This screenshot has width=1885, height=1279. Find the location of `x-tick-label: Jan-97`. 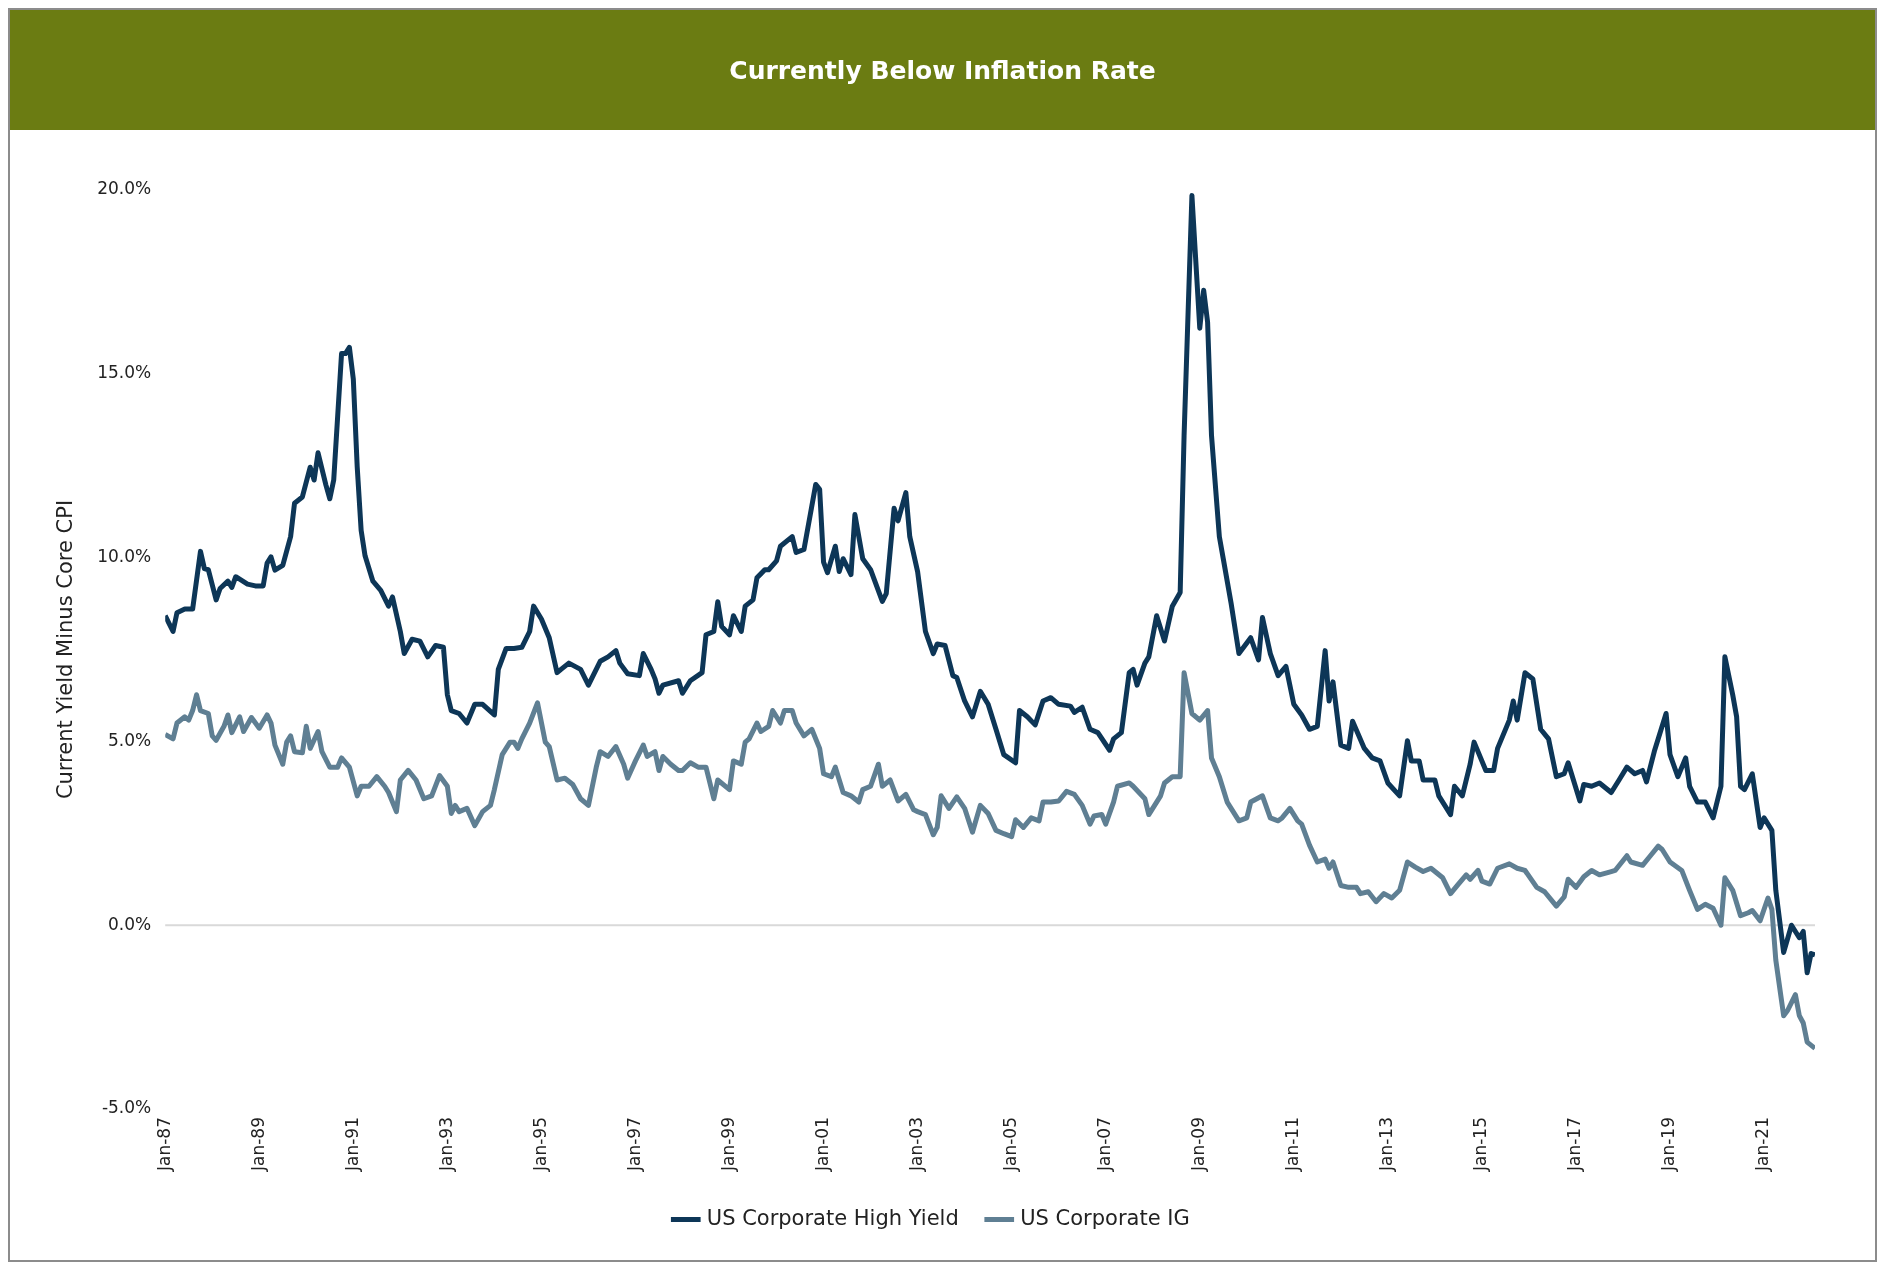

x-tick-label: Jan-97 is located at coordinates (633, 1145).